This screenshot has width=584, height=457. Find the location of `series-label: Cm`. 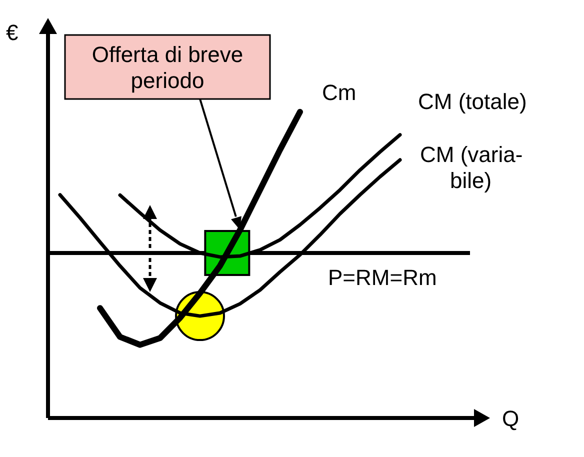

series-label: Cm is located at coordinates (339, 92).